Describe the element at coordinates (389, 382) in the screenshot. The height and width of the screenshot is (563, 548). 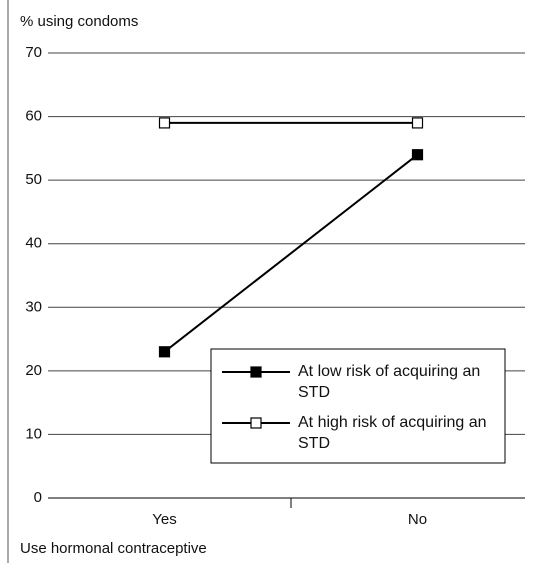
I see `legend-label: At low risk of acquiring an STD` at that location.